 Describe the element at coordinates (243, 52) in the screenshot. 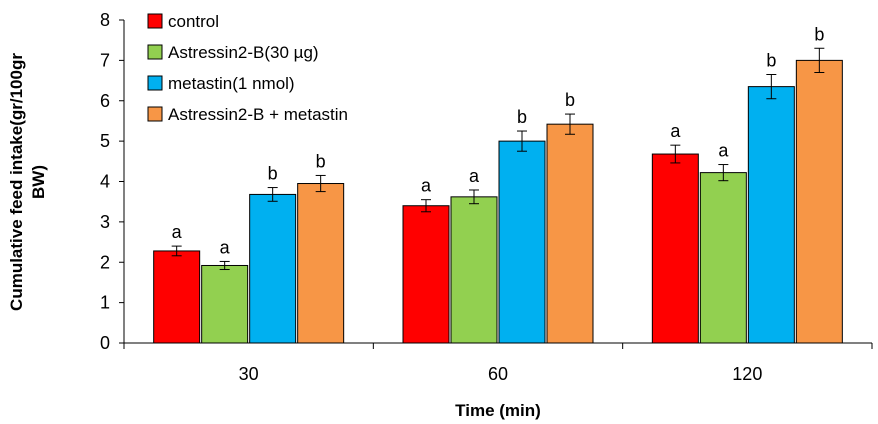

I see `legend-label: Astressin2-B(30 µg)` at that location.